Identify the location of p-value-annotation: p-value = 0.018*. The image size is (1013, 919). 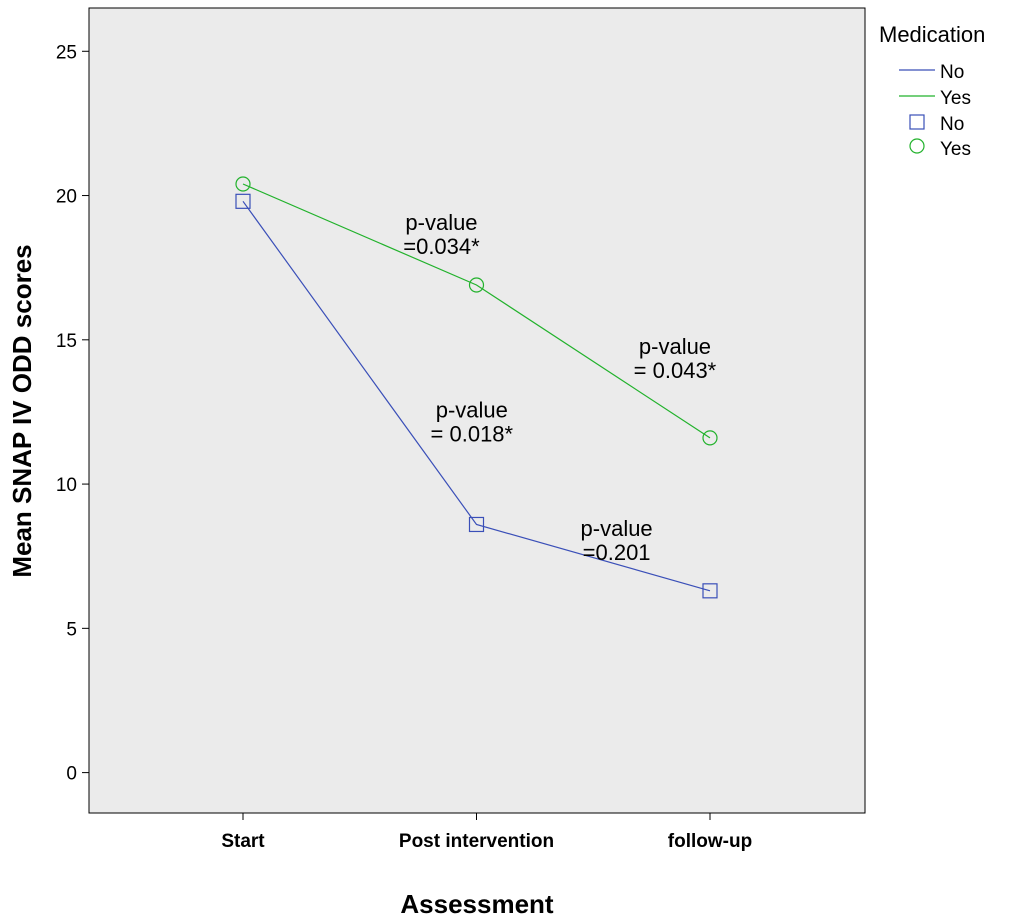
(472, 422).